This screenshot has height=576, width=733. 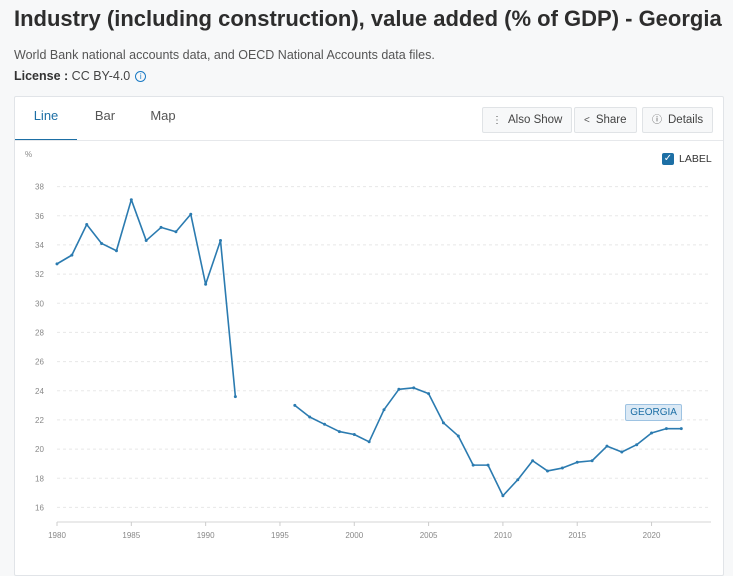 What do you see at coordinates (39, 507) in the screenshot?
I see `y-tick-label: 16` at bounding box center [39, 507].